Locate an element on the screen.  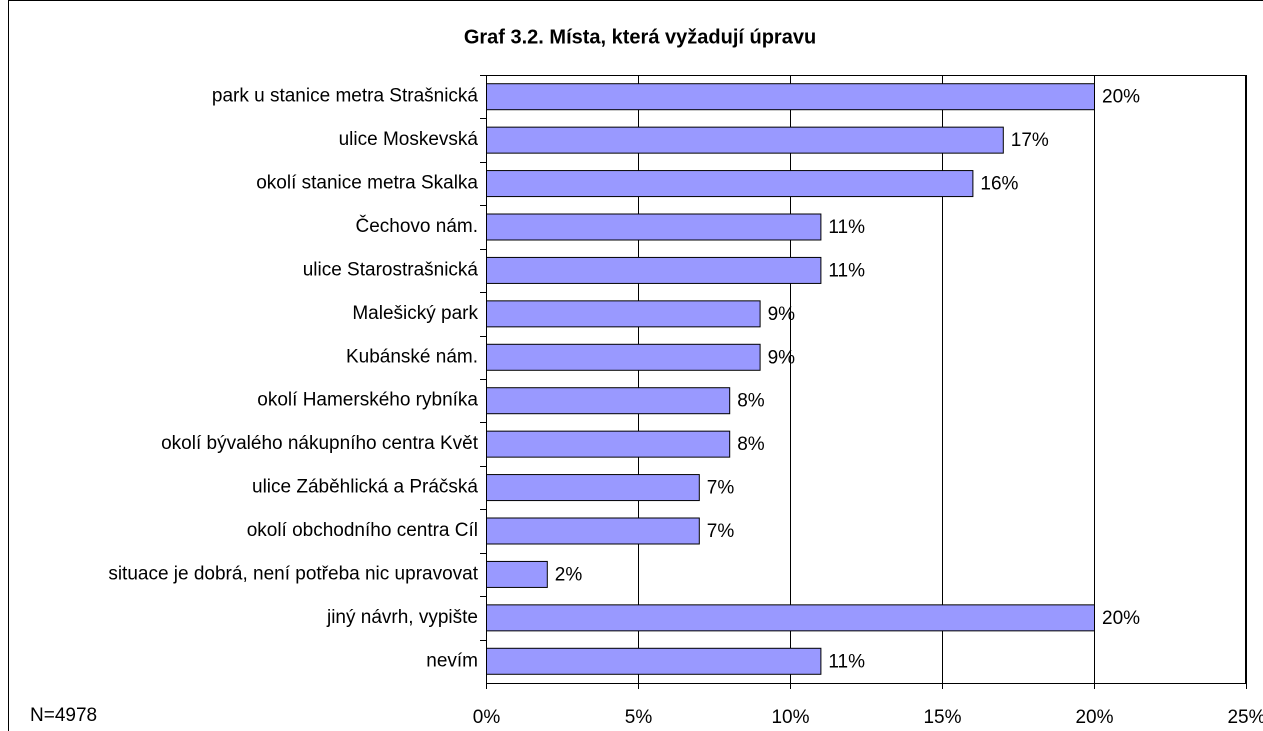
value-label: 2% is located at coordinates (569, 574).